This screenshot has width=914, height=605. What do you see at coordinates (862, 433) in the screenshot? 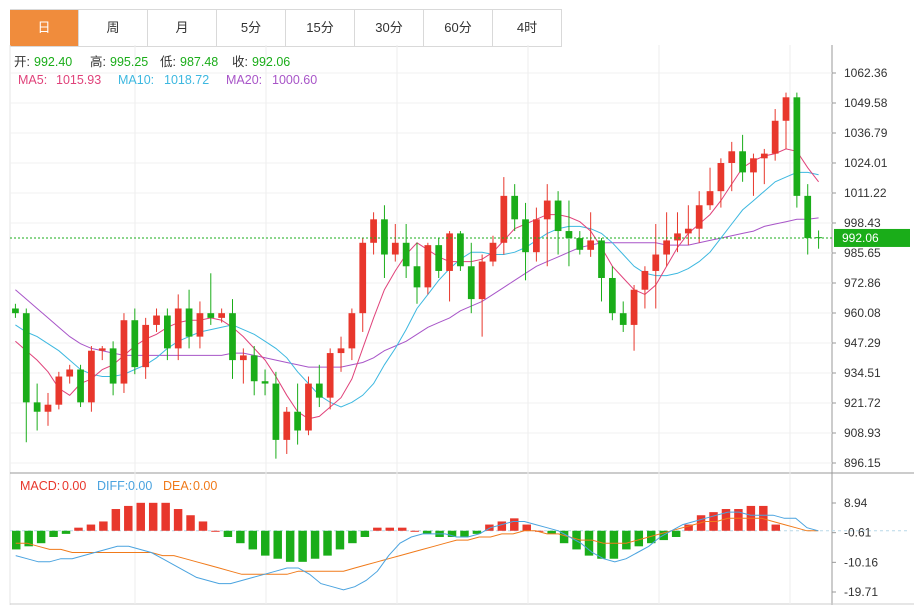
I see `price-tick-label: 908.93` at bounding box center [862, 433].